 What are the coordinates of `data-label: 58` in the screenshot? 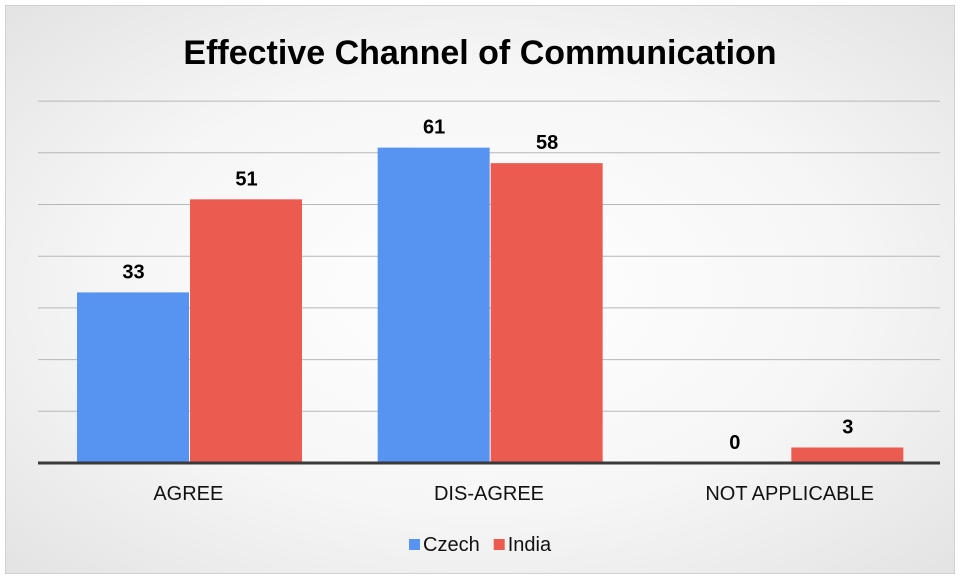 It's located at (547, 143).